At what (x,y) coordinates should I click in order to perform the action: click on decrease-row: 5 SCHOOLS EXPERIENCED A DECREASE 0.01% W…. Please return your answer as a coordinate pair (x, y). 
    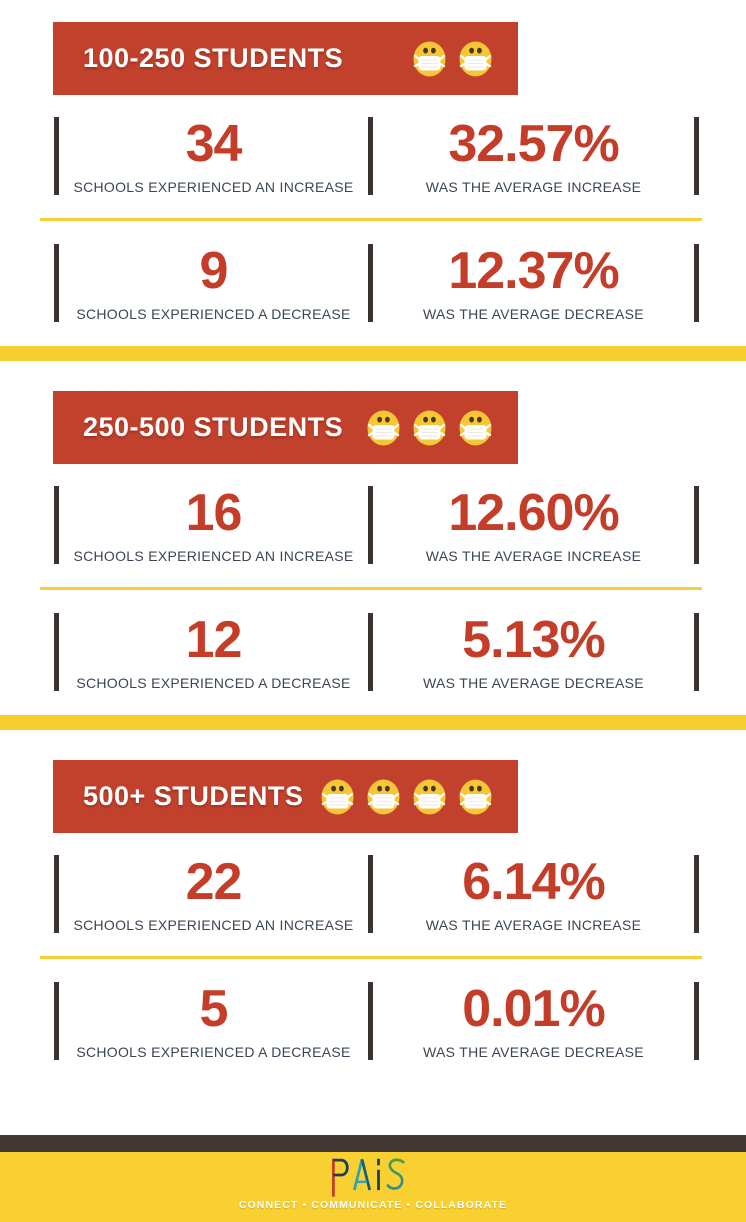
    Looking at the image, I should click on (376, 1021).